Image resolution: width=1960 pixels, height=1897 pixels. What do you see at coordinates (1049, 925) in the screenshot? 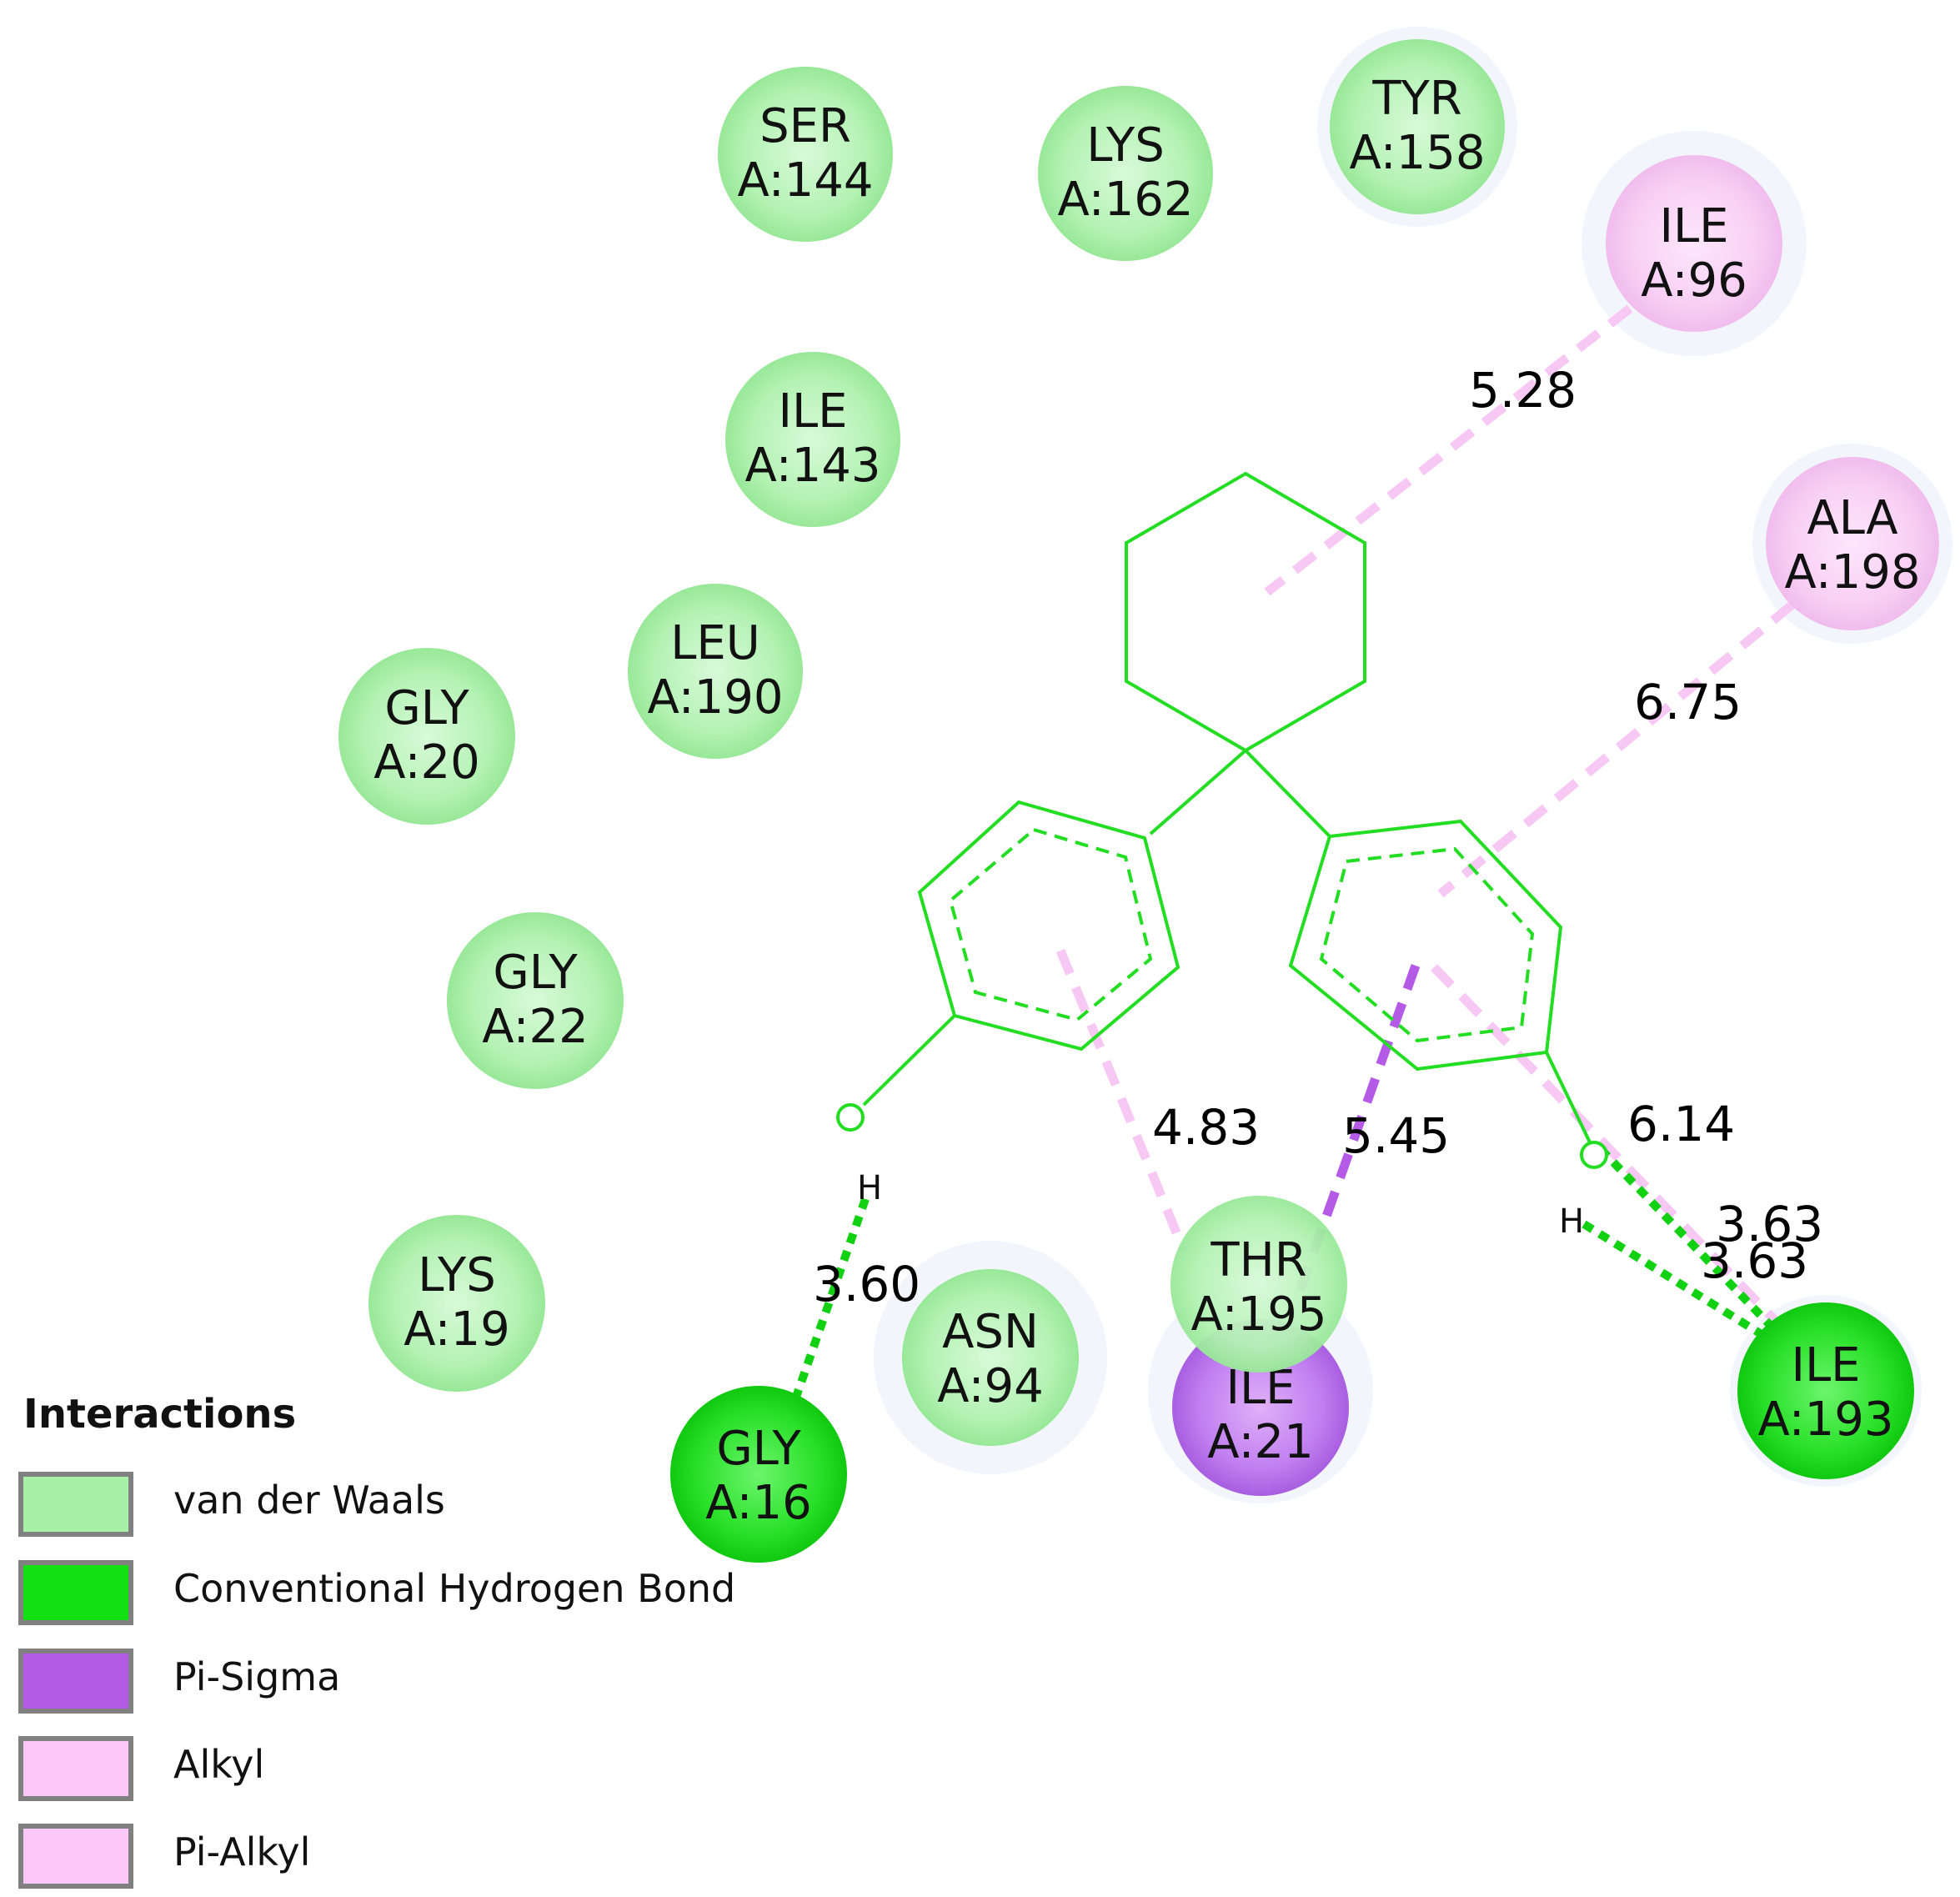
I see `left-phenyl-ring` at bounding box center [1049, 925].